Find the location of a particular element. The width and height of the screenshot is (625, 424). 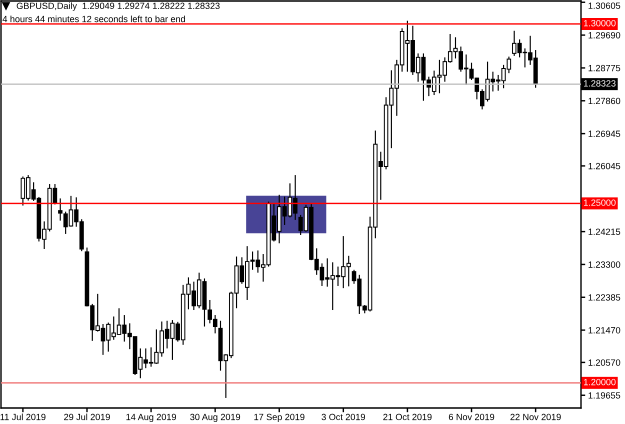

y-tick-label: 1.22385 is located at coordinates (604, 297).